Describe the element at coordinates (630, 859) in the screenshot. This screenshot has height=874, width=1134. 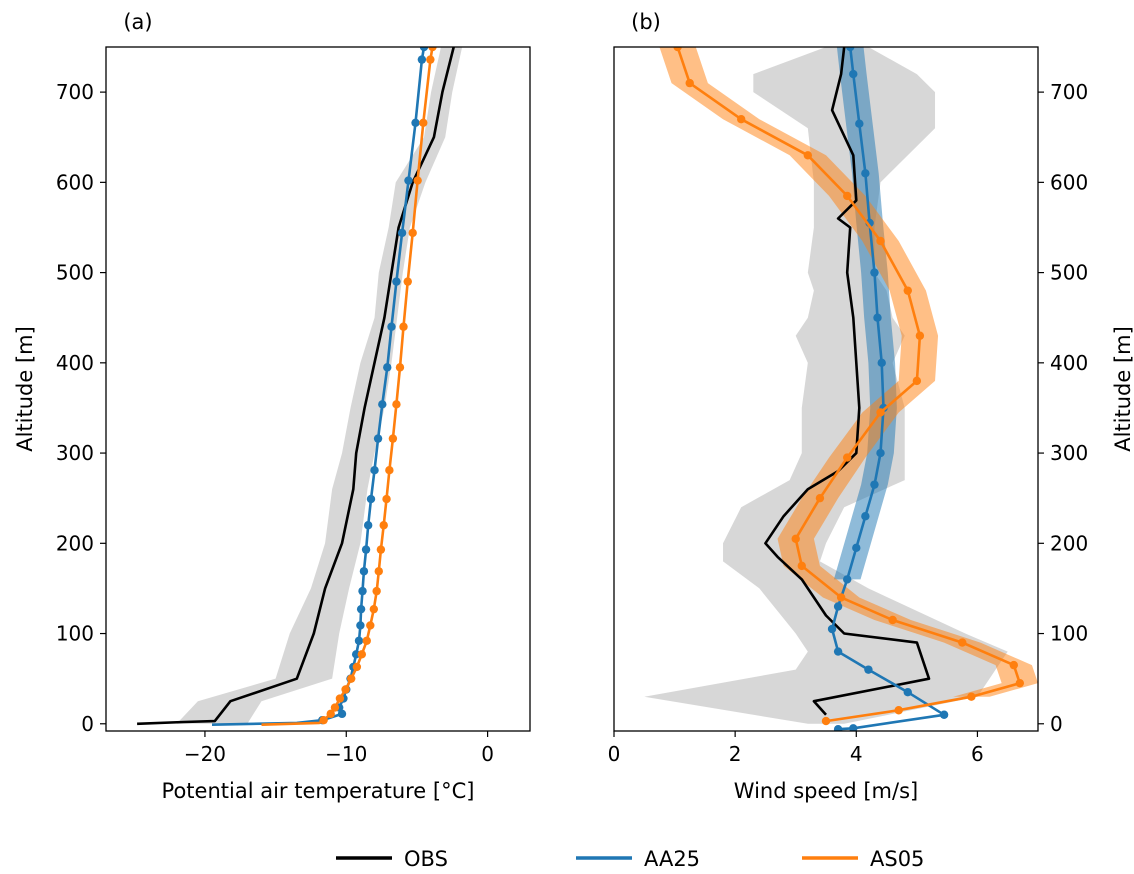
I see `legend: OBS AA25 AS05` at that location.